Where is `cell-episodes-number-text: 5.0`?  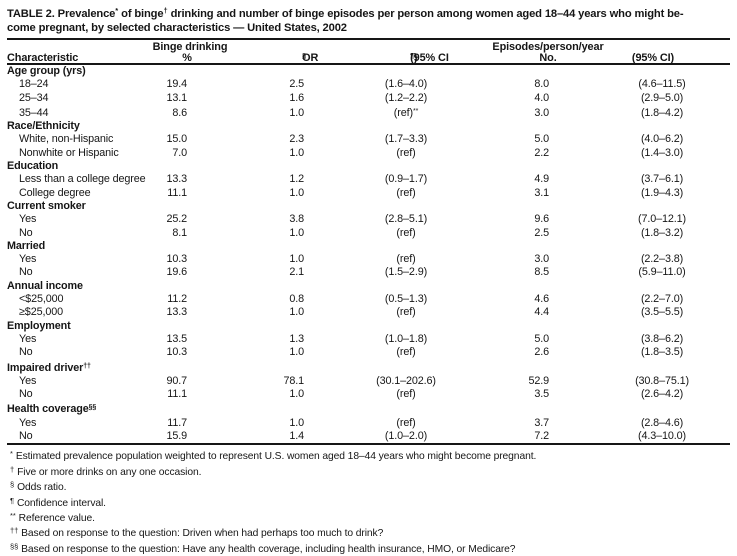 cell-episodes-number-text: 5.0 is located at coordinates (541, 338).